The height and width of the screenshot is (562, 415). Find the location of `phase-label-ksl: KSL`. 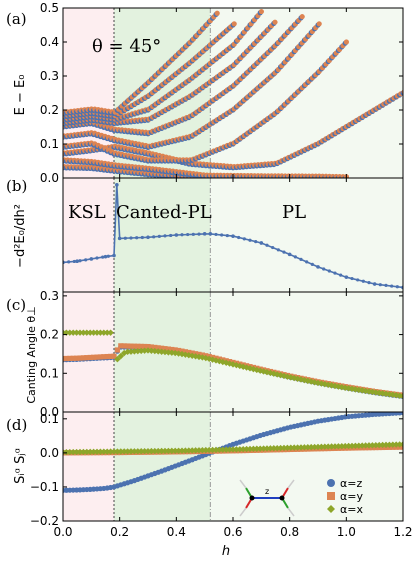

phase-label-ksl: KSL is located at coordinates (87, 212).